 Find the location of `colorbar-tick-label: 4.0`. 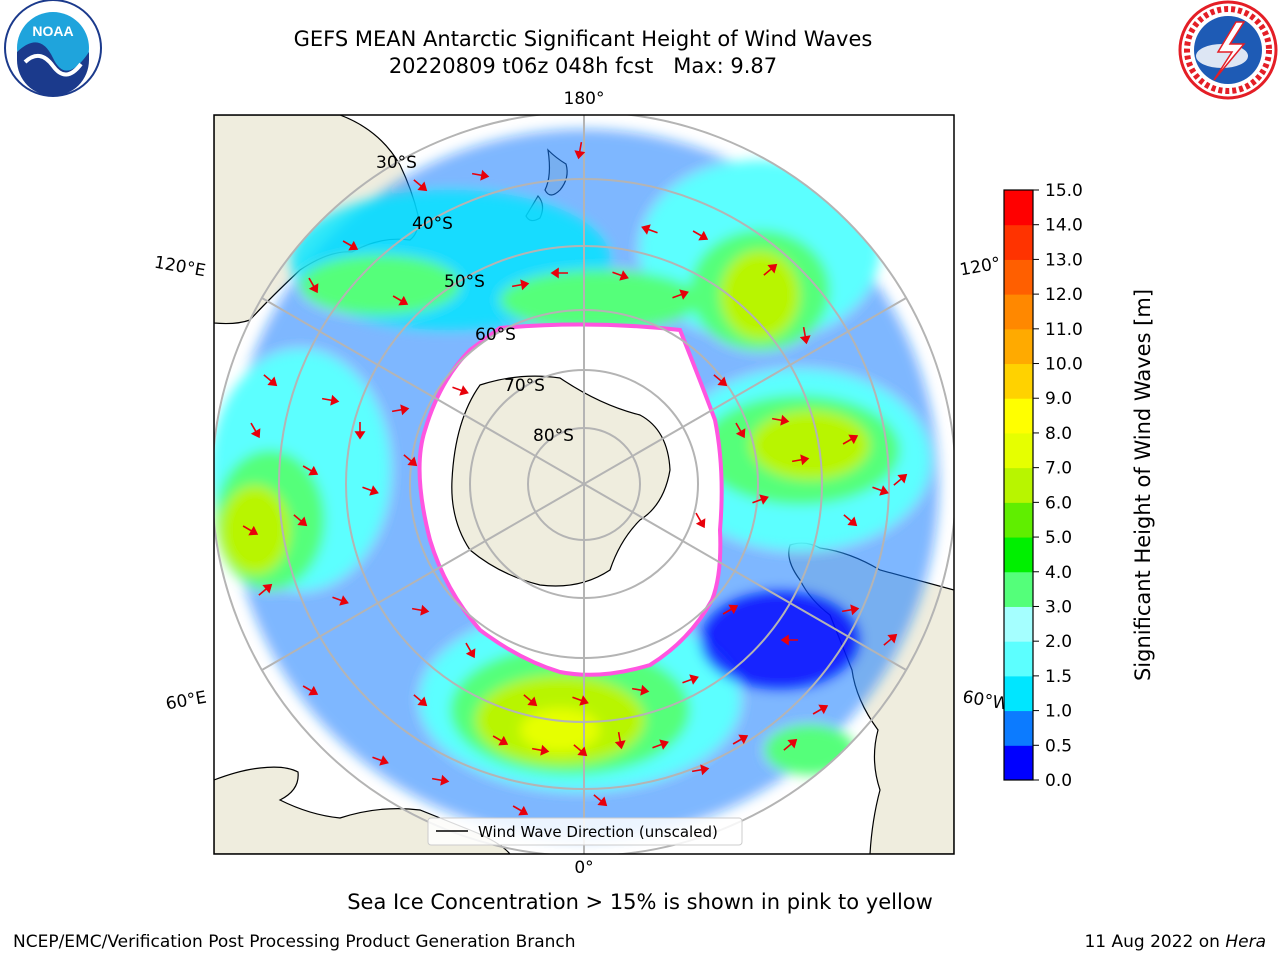

colorbar-tick-label: 4.0 is located at coordinates (1058, 573).